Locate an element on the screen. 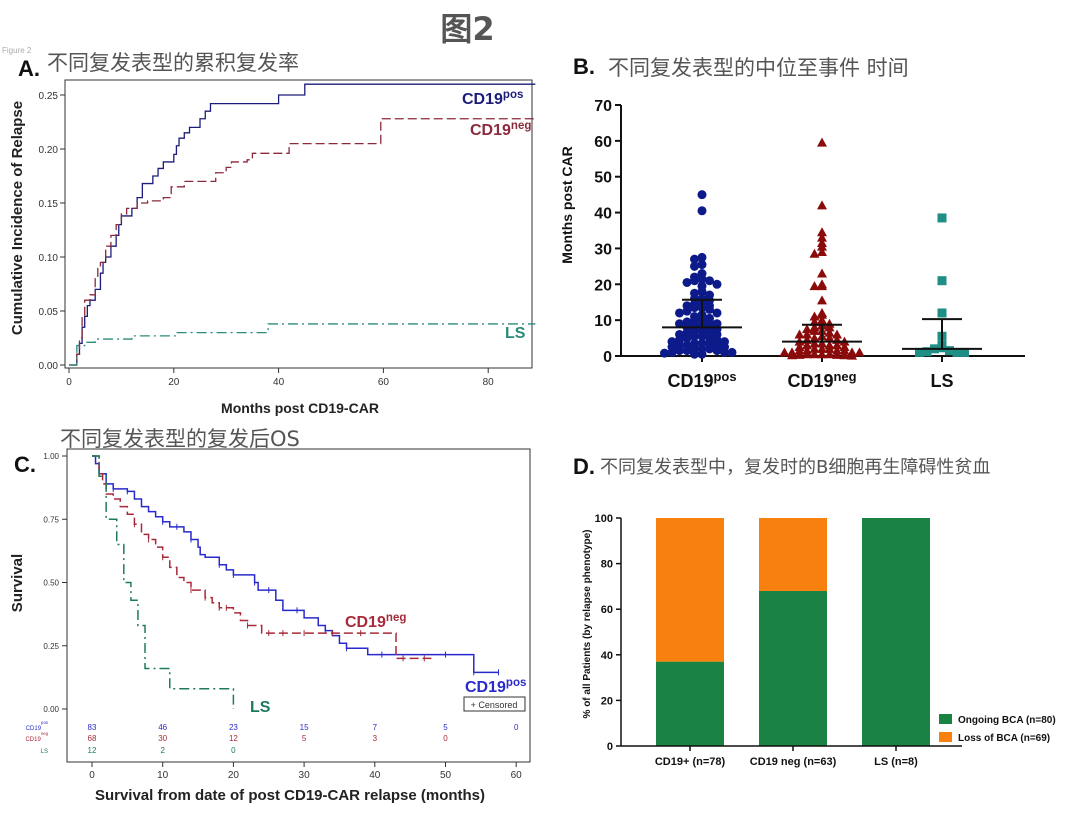 The image size is (1080, 814). panel-b-title: 不同复发表型的中位至事件 时间 is located at coordinates (758, 68).